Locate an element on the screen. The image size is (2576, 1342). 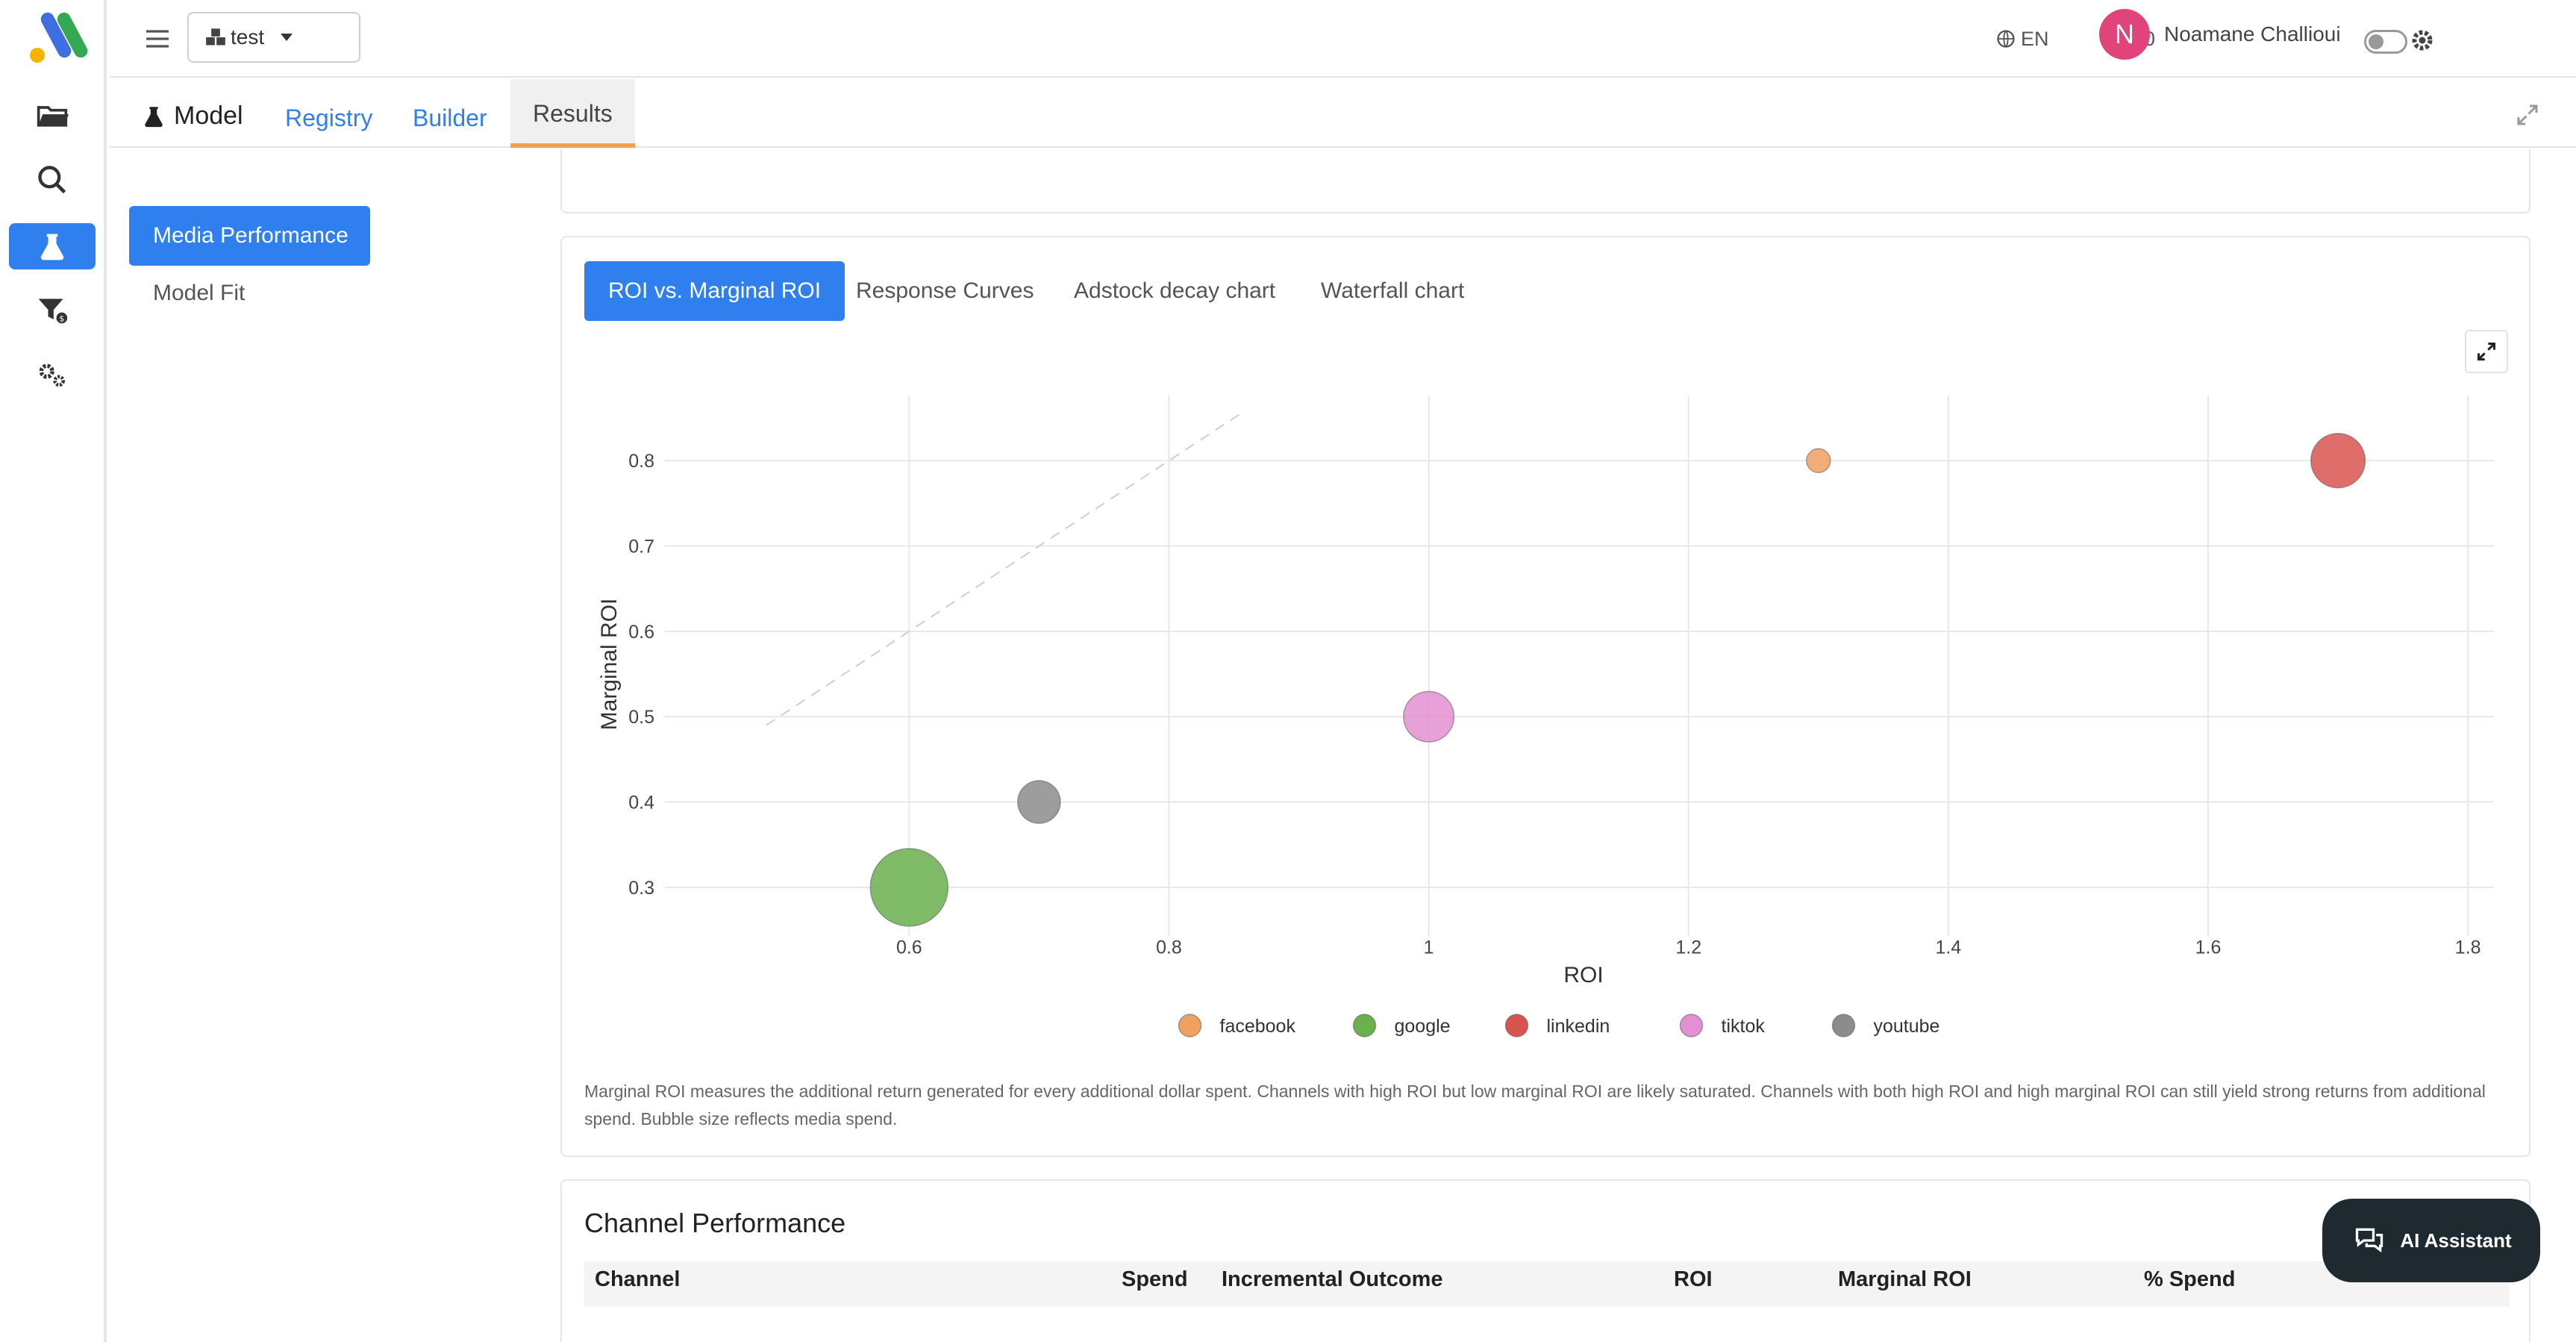
legend-marker-tiktok is located at coordinates (1691, 1025).